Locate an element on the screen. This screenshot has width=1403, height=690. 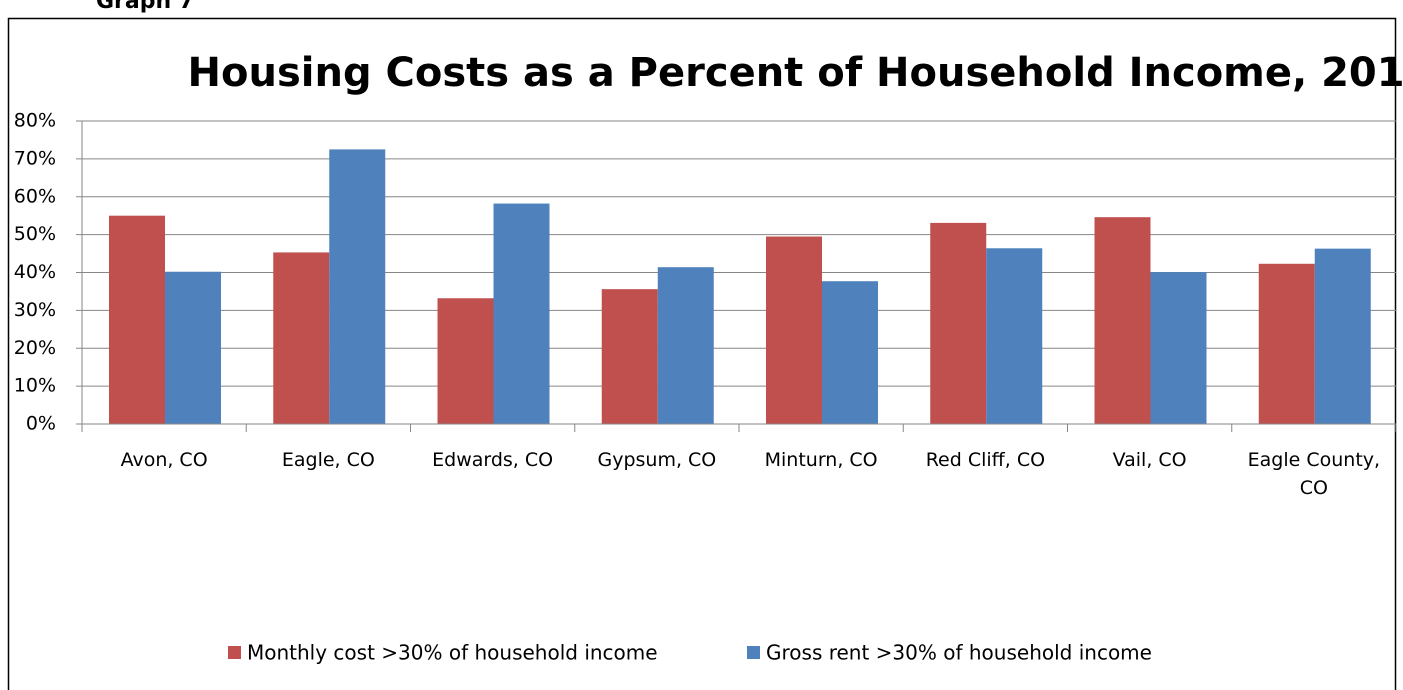
caption: Graph 7 is located at coordinates (145, 7).